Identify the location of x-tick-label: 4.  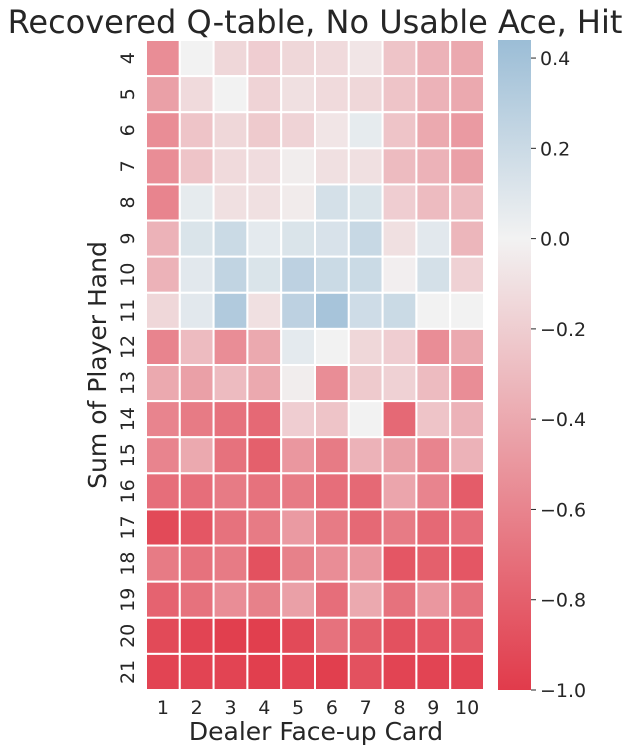
(264, 708).